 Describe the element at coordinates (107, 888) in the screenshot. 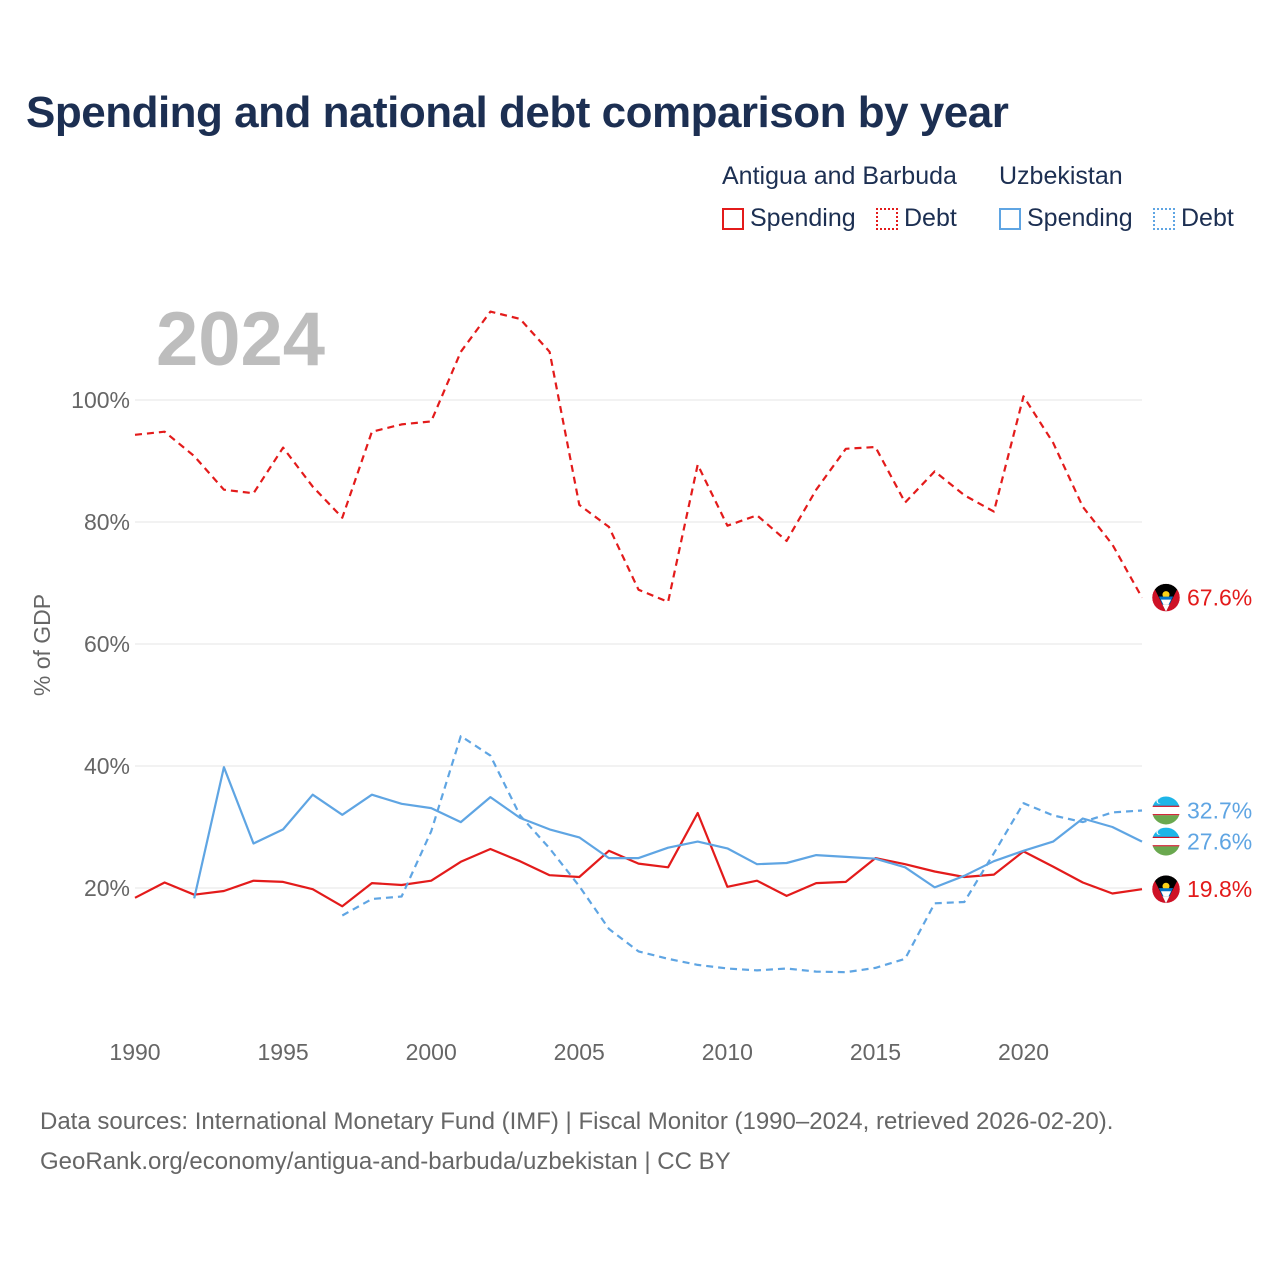

I see `y-tick-label: 20%` at that location.